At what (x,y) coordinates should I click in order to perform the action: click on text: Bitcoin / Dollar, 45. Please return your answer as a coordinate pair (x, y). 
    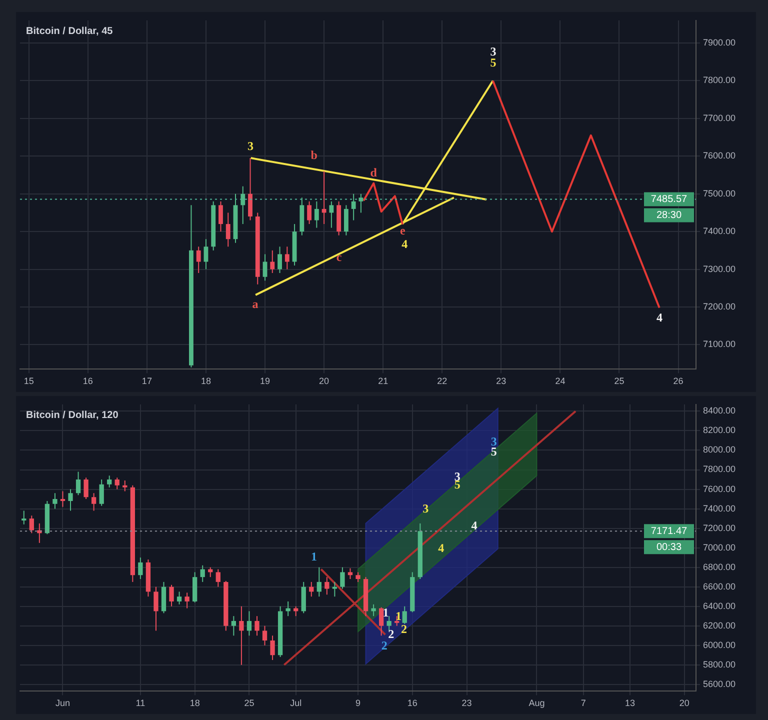
    Looking at the image, I should click on (70, 32).